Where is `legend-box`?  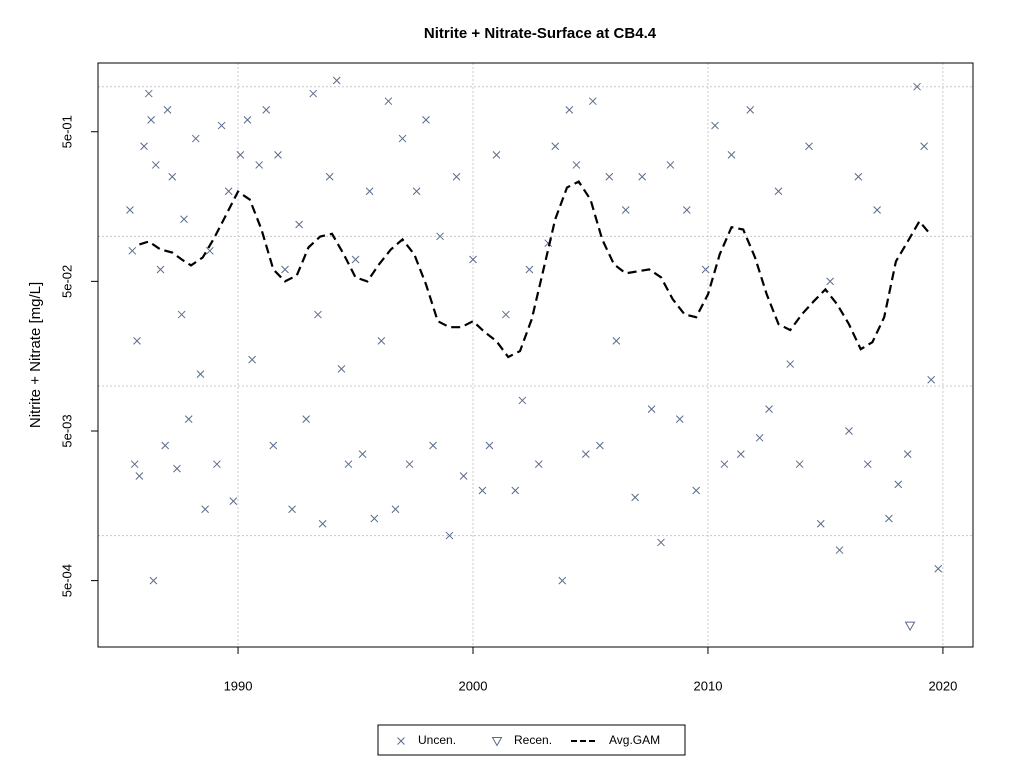
legend-box is located at coordinates (531, 740).